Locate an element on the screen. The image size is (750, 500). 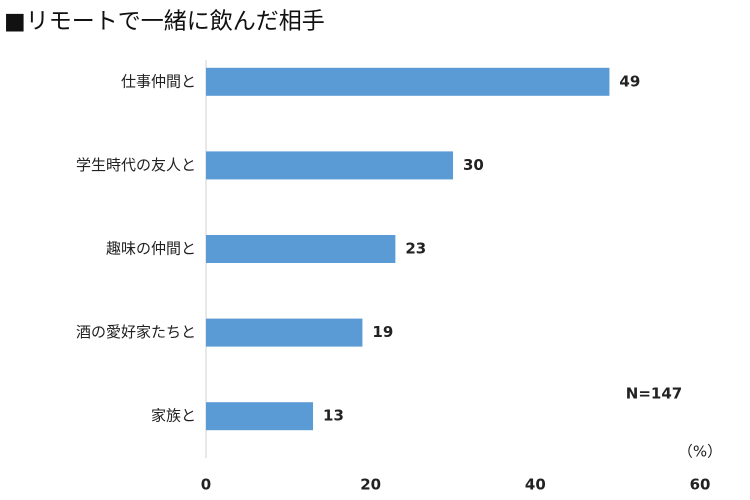
data-label: 30 is located at coordinates (473, 165).